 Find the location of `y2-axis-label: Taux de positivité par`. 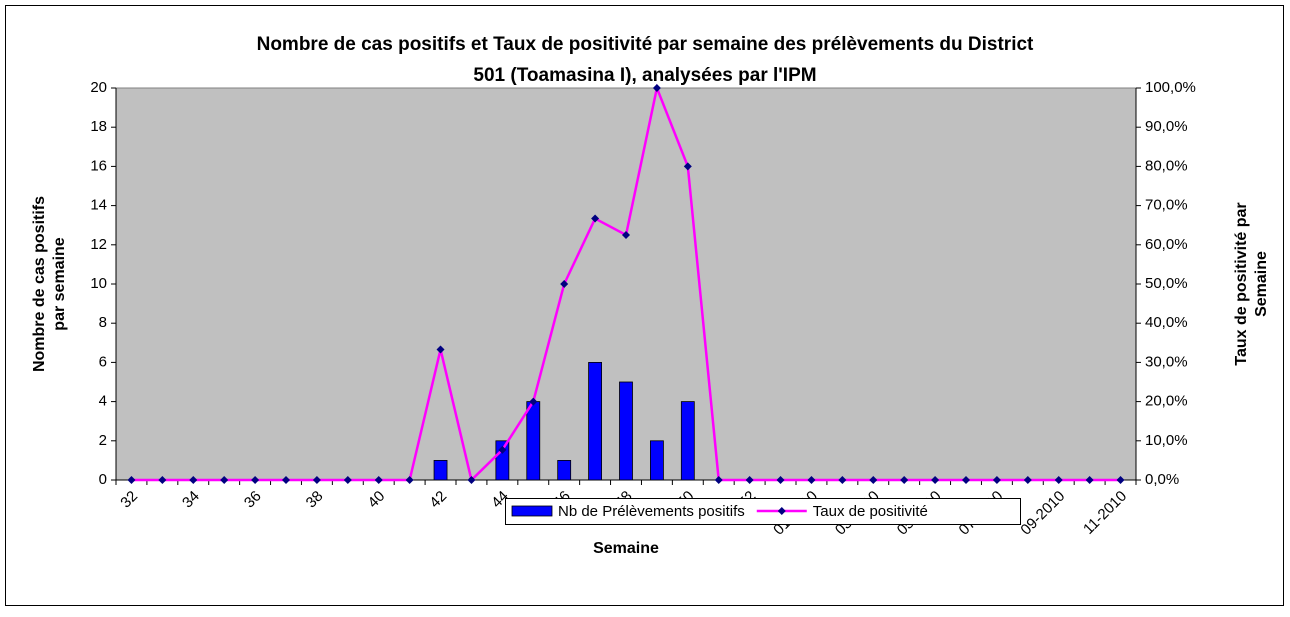

y2-axis-label: Taux de positivité par is located at coordinates (1241, 283).